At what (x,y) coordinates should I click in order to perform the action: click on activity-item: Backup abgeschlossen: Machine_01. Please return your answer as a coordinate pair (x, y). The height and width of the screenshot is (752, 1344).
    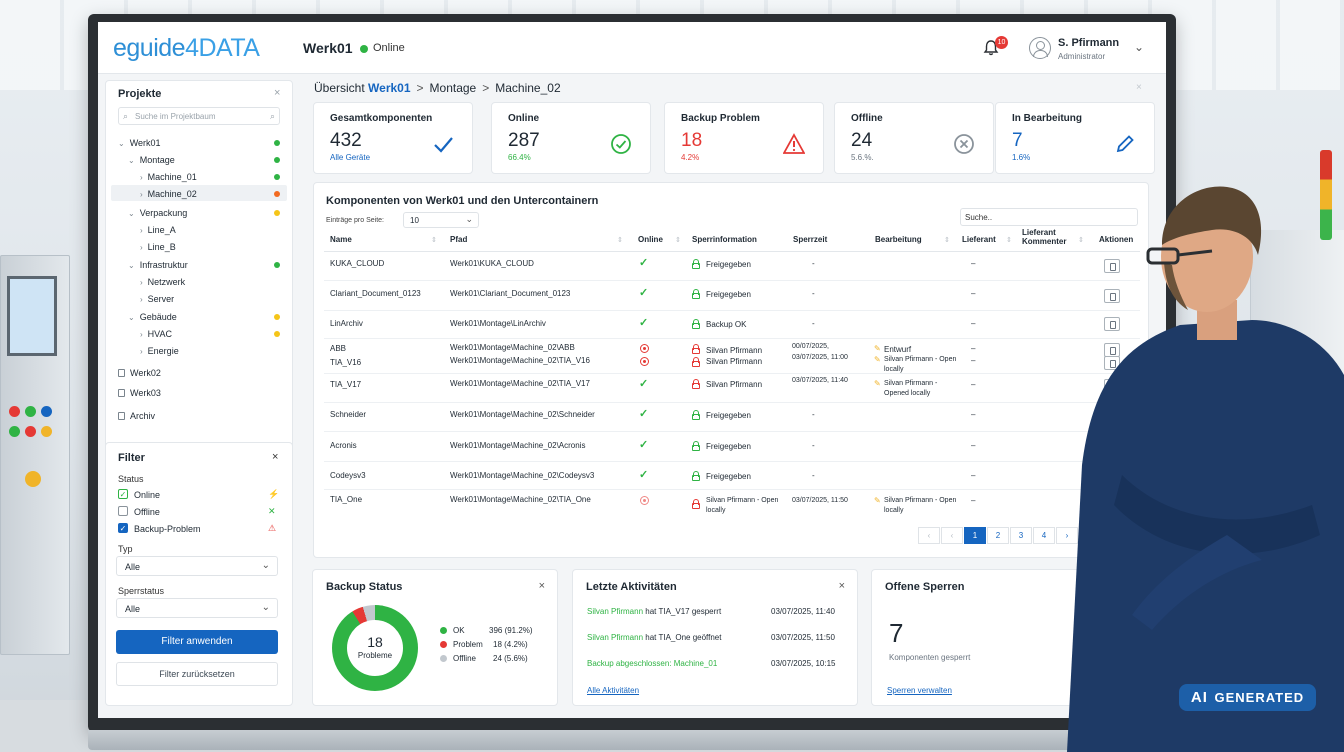
    Looking at the image, I should click on (652, 663).